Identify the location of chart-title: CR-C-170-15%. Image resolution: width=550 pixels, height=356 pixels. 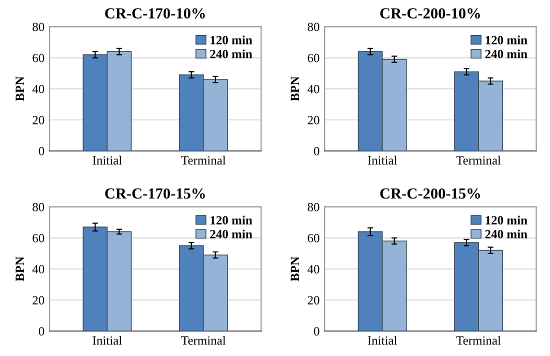
(155, 193).